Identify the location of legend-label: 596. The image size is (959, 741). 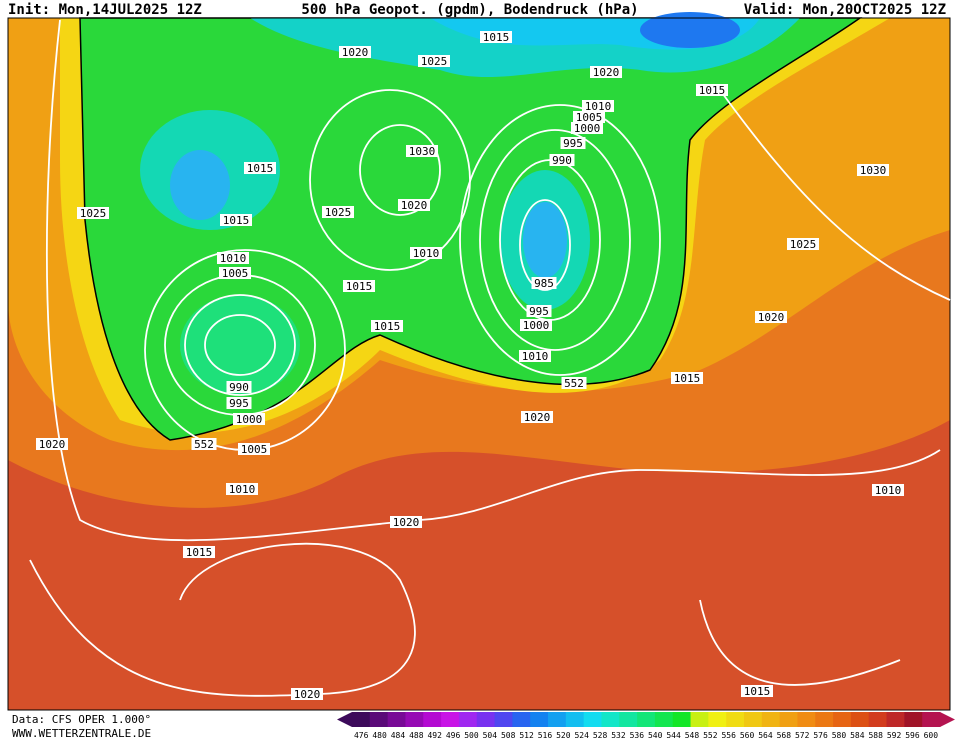
(912, 735).